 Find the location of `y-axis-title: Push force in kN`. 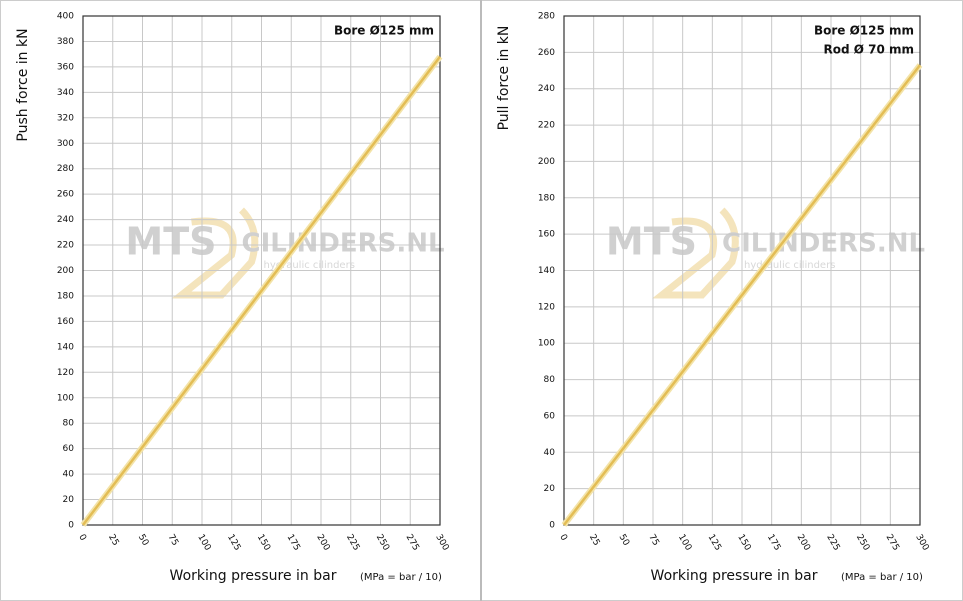

y-axis-title: Push force in kN is located at coordinates (23, 84).